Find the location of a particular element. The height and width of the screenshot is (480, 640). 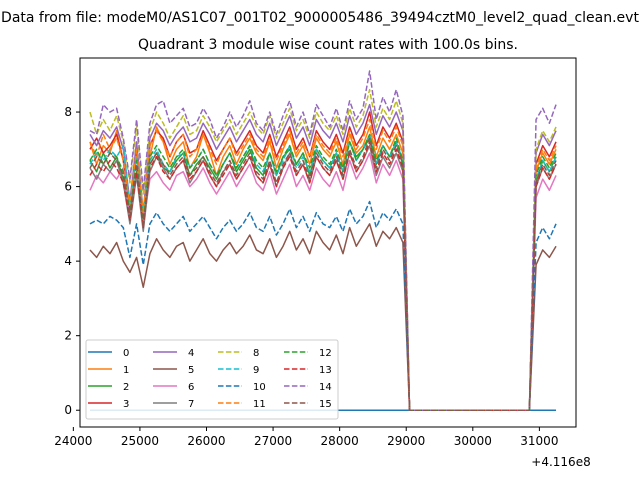

y-tick-label: 8 is located at coordinates (68, 112).